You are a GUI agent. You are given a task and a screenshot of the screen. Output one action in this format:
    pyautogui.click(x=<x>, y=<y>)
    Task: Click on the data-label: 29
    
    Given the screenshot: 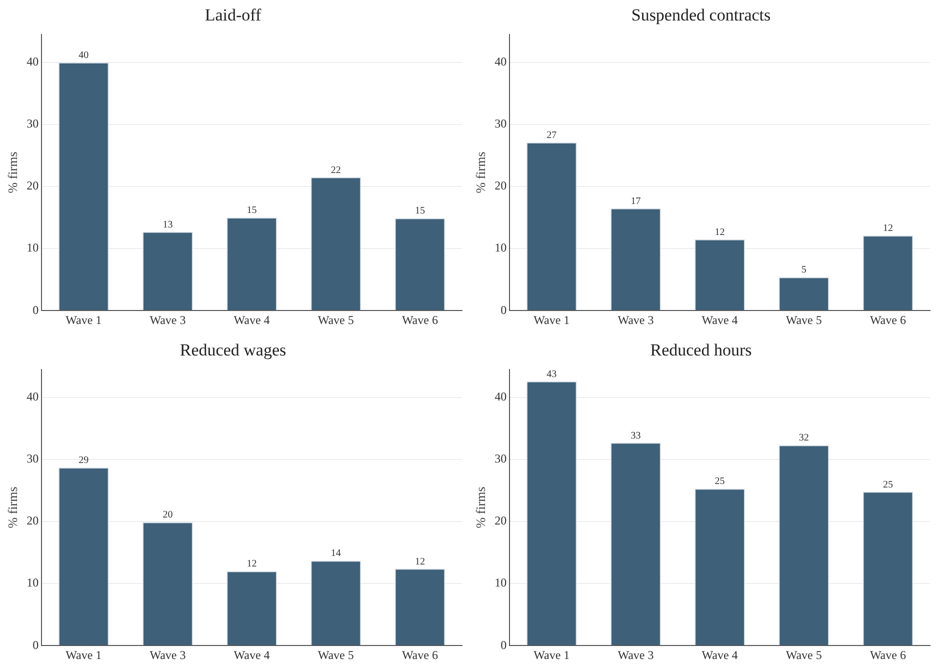 What is the action you would take?
    pyautogui.click(x=83, y=460)
    